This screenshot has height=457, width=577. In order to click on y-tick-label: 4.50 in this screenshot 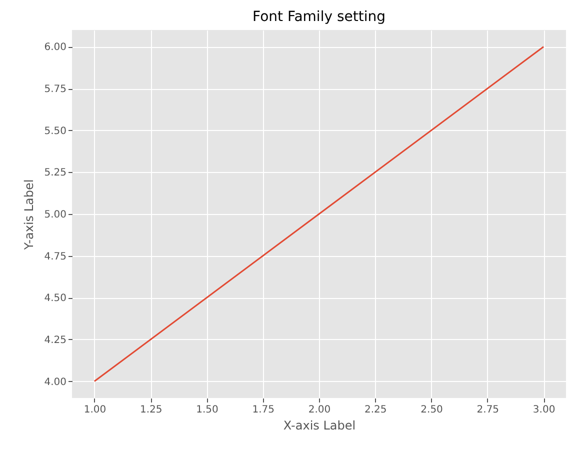, I will do `click(55, 298)`.